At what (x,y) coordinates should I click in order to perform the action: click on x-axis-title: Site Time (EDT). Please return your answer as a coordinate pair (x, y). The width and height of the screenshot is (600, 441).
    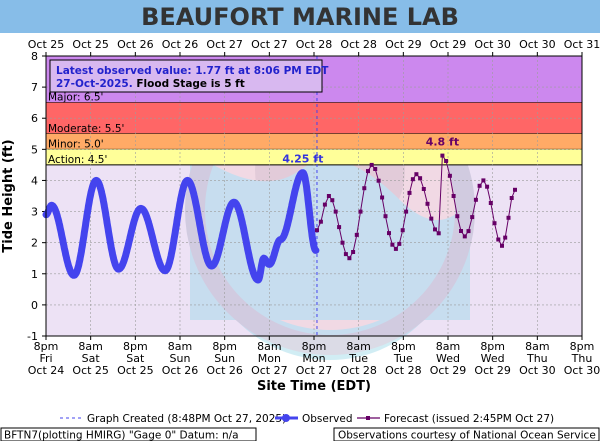
    Looking at the image, I should click on (314, 386).